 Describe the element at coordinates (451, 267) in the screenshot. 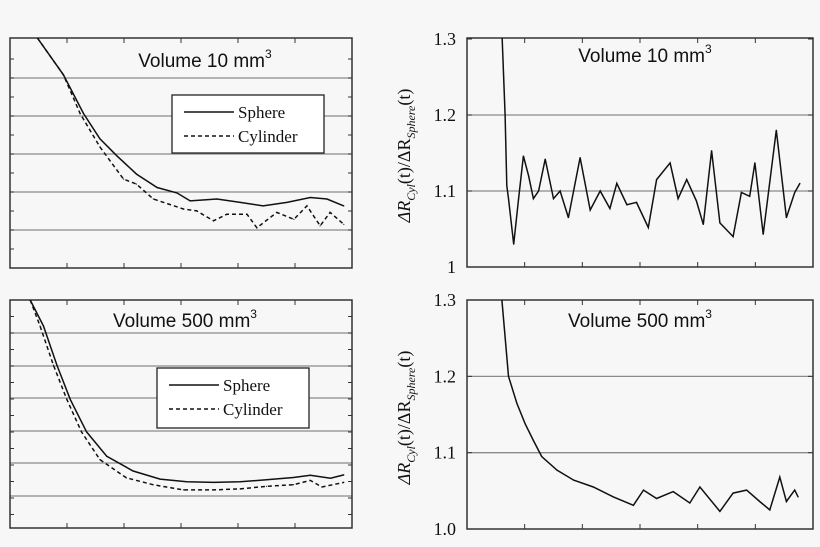

I see `y-tick-label: 1` at that location.